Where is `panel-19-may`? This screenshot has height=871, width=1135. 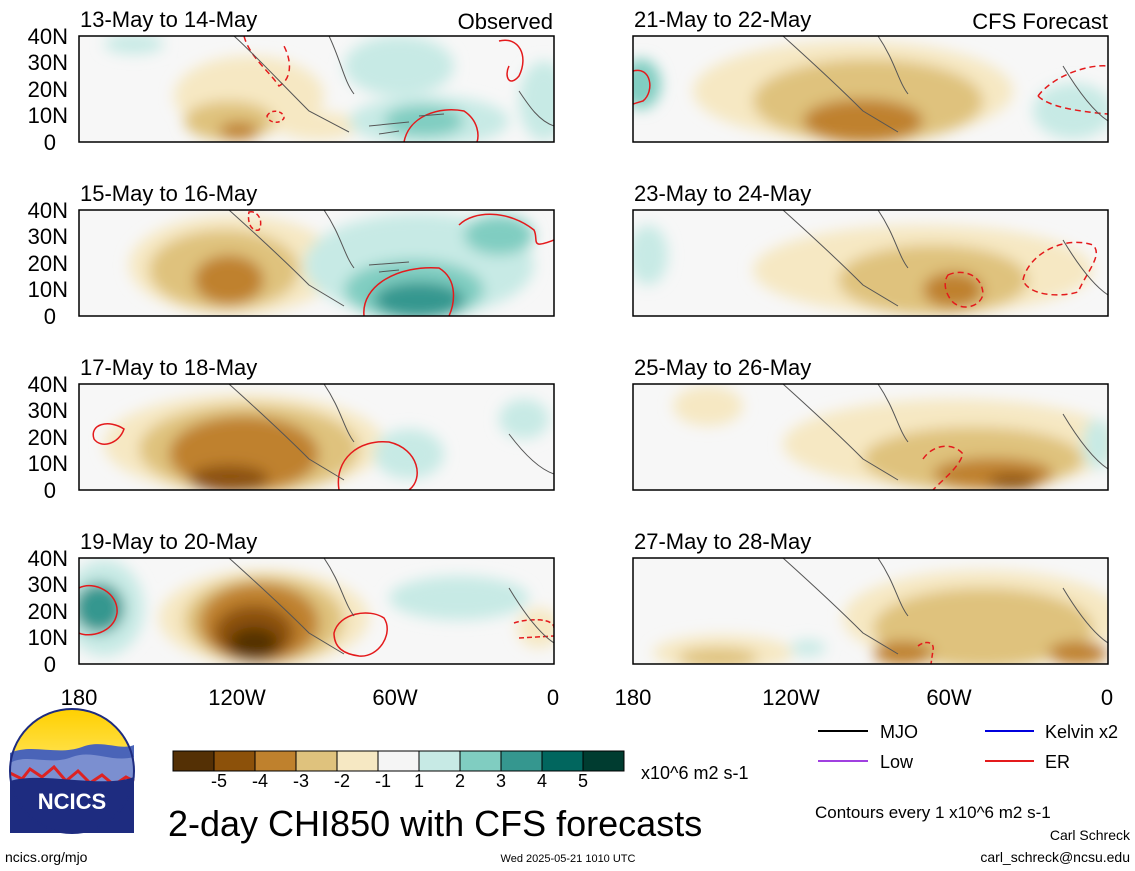 panel-19-may is located at coordinates (316, 611).